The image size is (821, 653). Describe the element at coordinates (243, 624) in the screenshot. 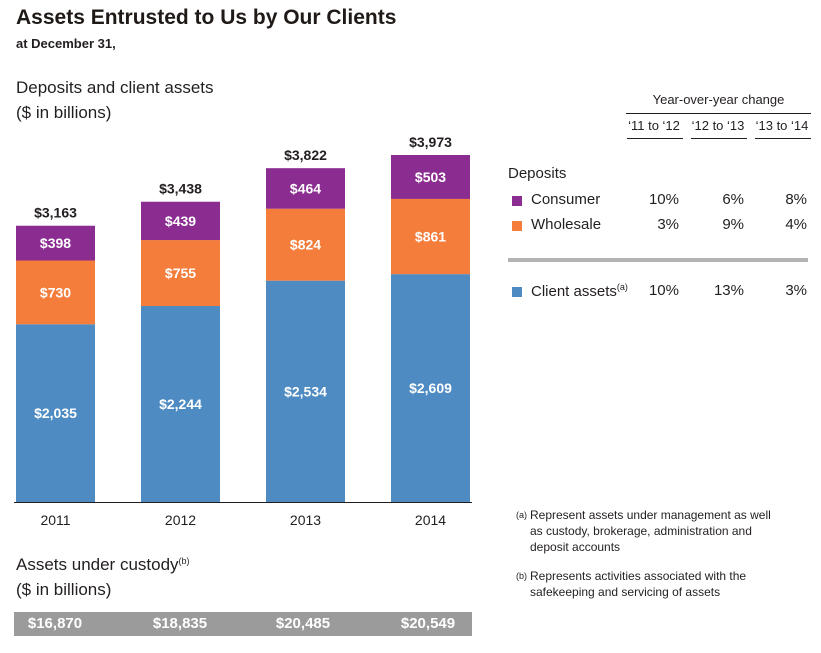

I see `auc-band` at that location.